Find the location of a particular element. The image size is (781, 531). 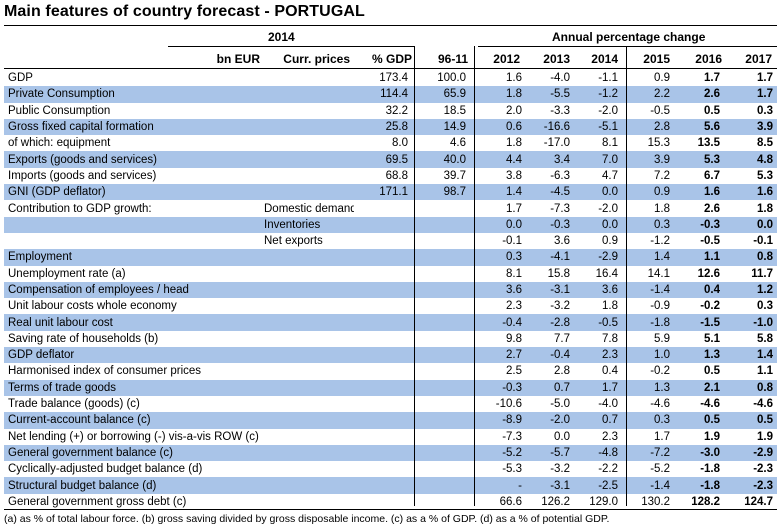

cell-96-11: 2.0 is located at coordinates (514, 110).